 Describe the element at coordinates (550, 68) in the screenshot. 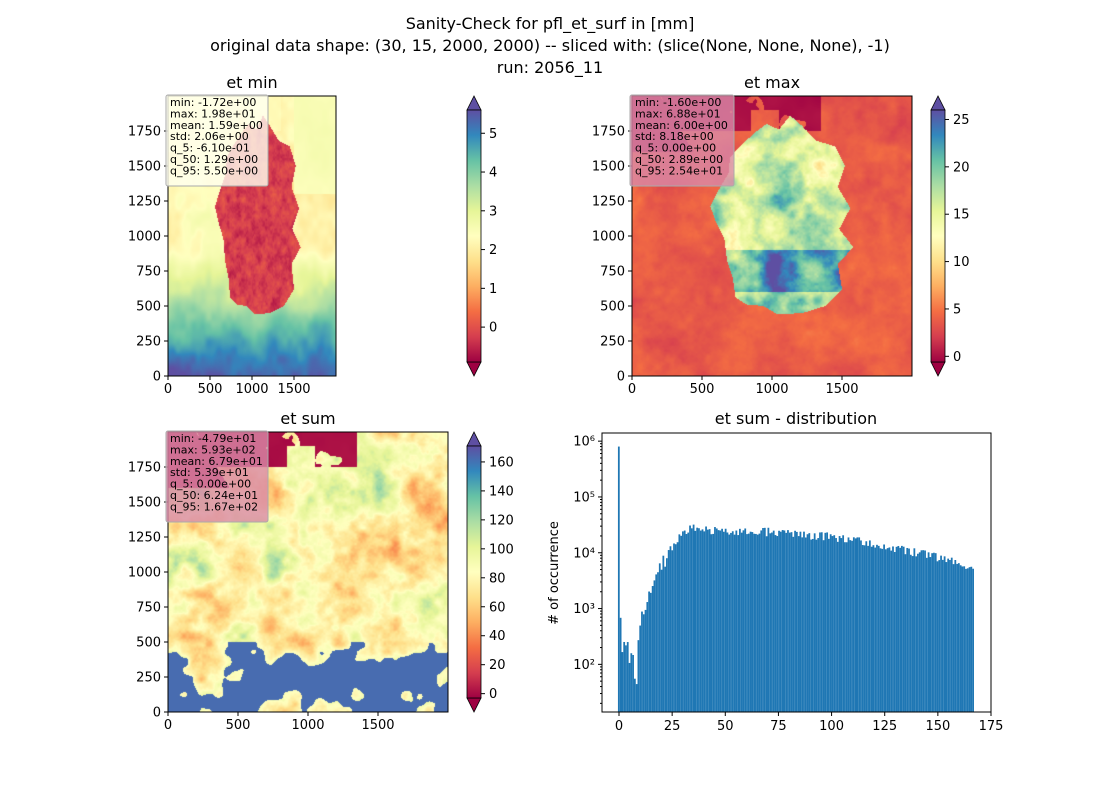

I see `figure-title-line-3: run: 2056_11` at that location.